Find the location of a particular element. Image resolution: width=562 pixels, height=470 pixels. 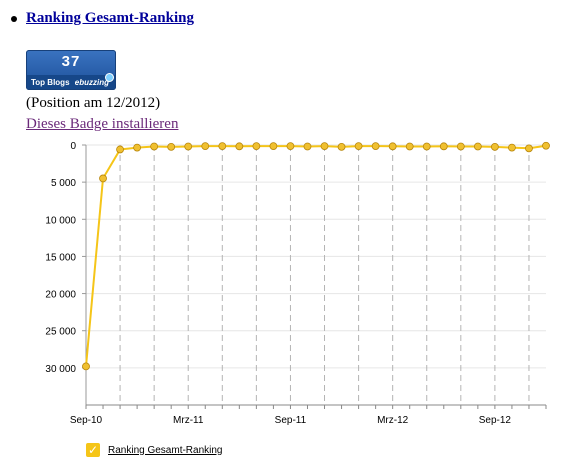

y-tick-label: 0 is located at coordinates (73, 146).